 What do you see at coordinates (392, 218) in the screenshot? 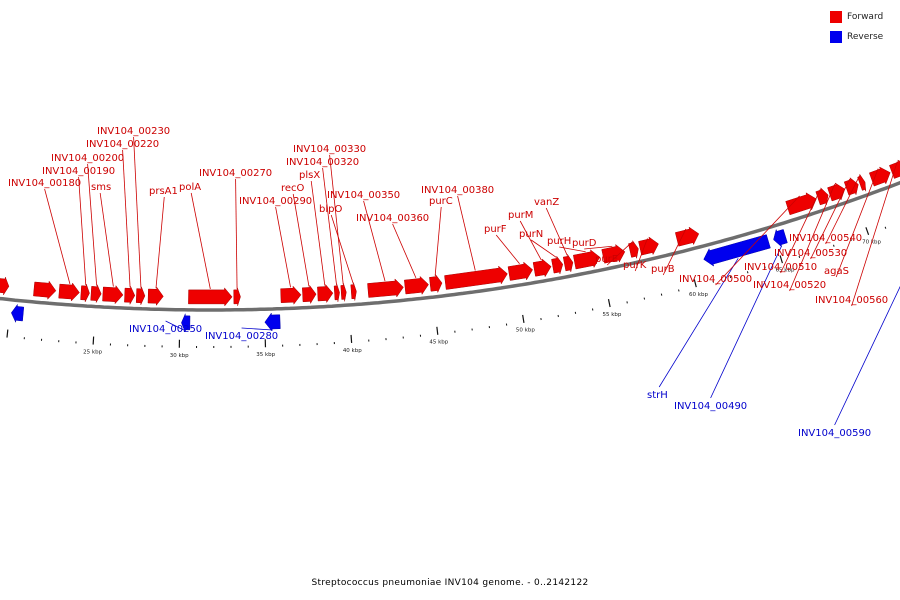
I see `gene-label: INV104_00360` at bounding box center [392, 218].